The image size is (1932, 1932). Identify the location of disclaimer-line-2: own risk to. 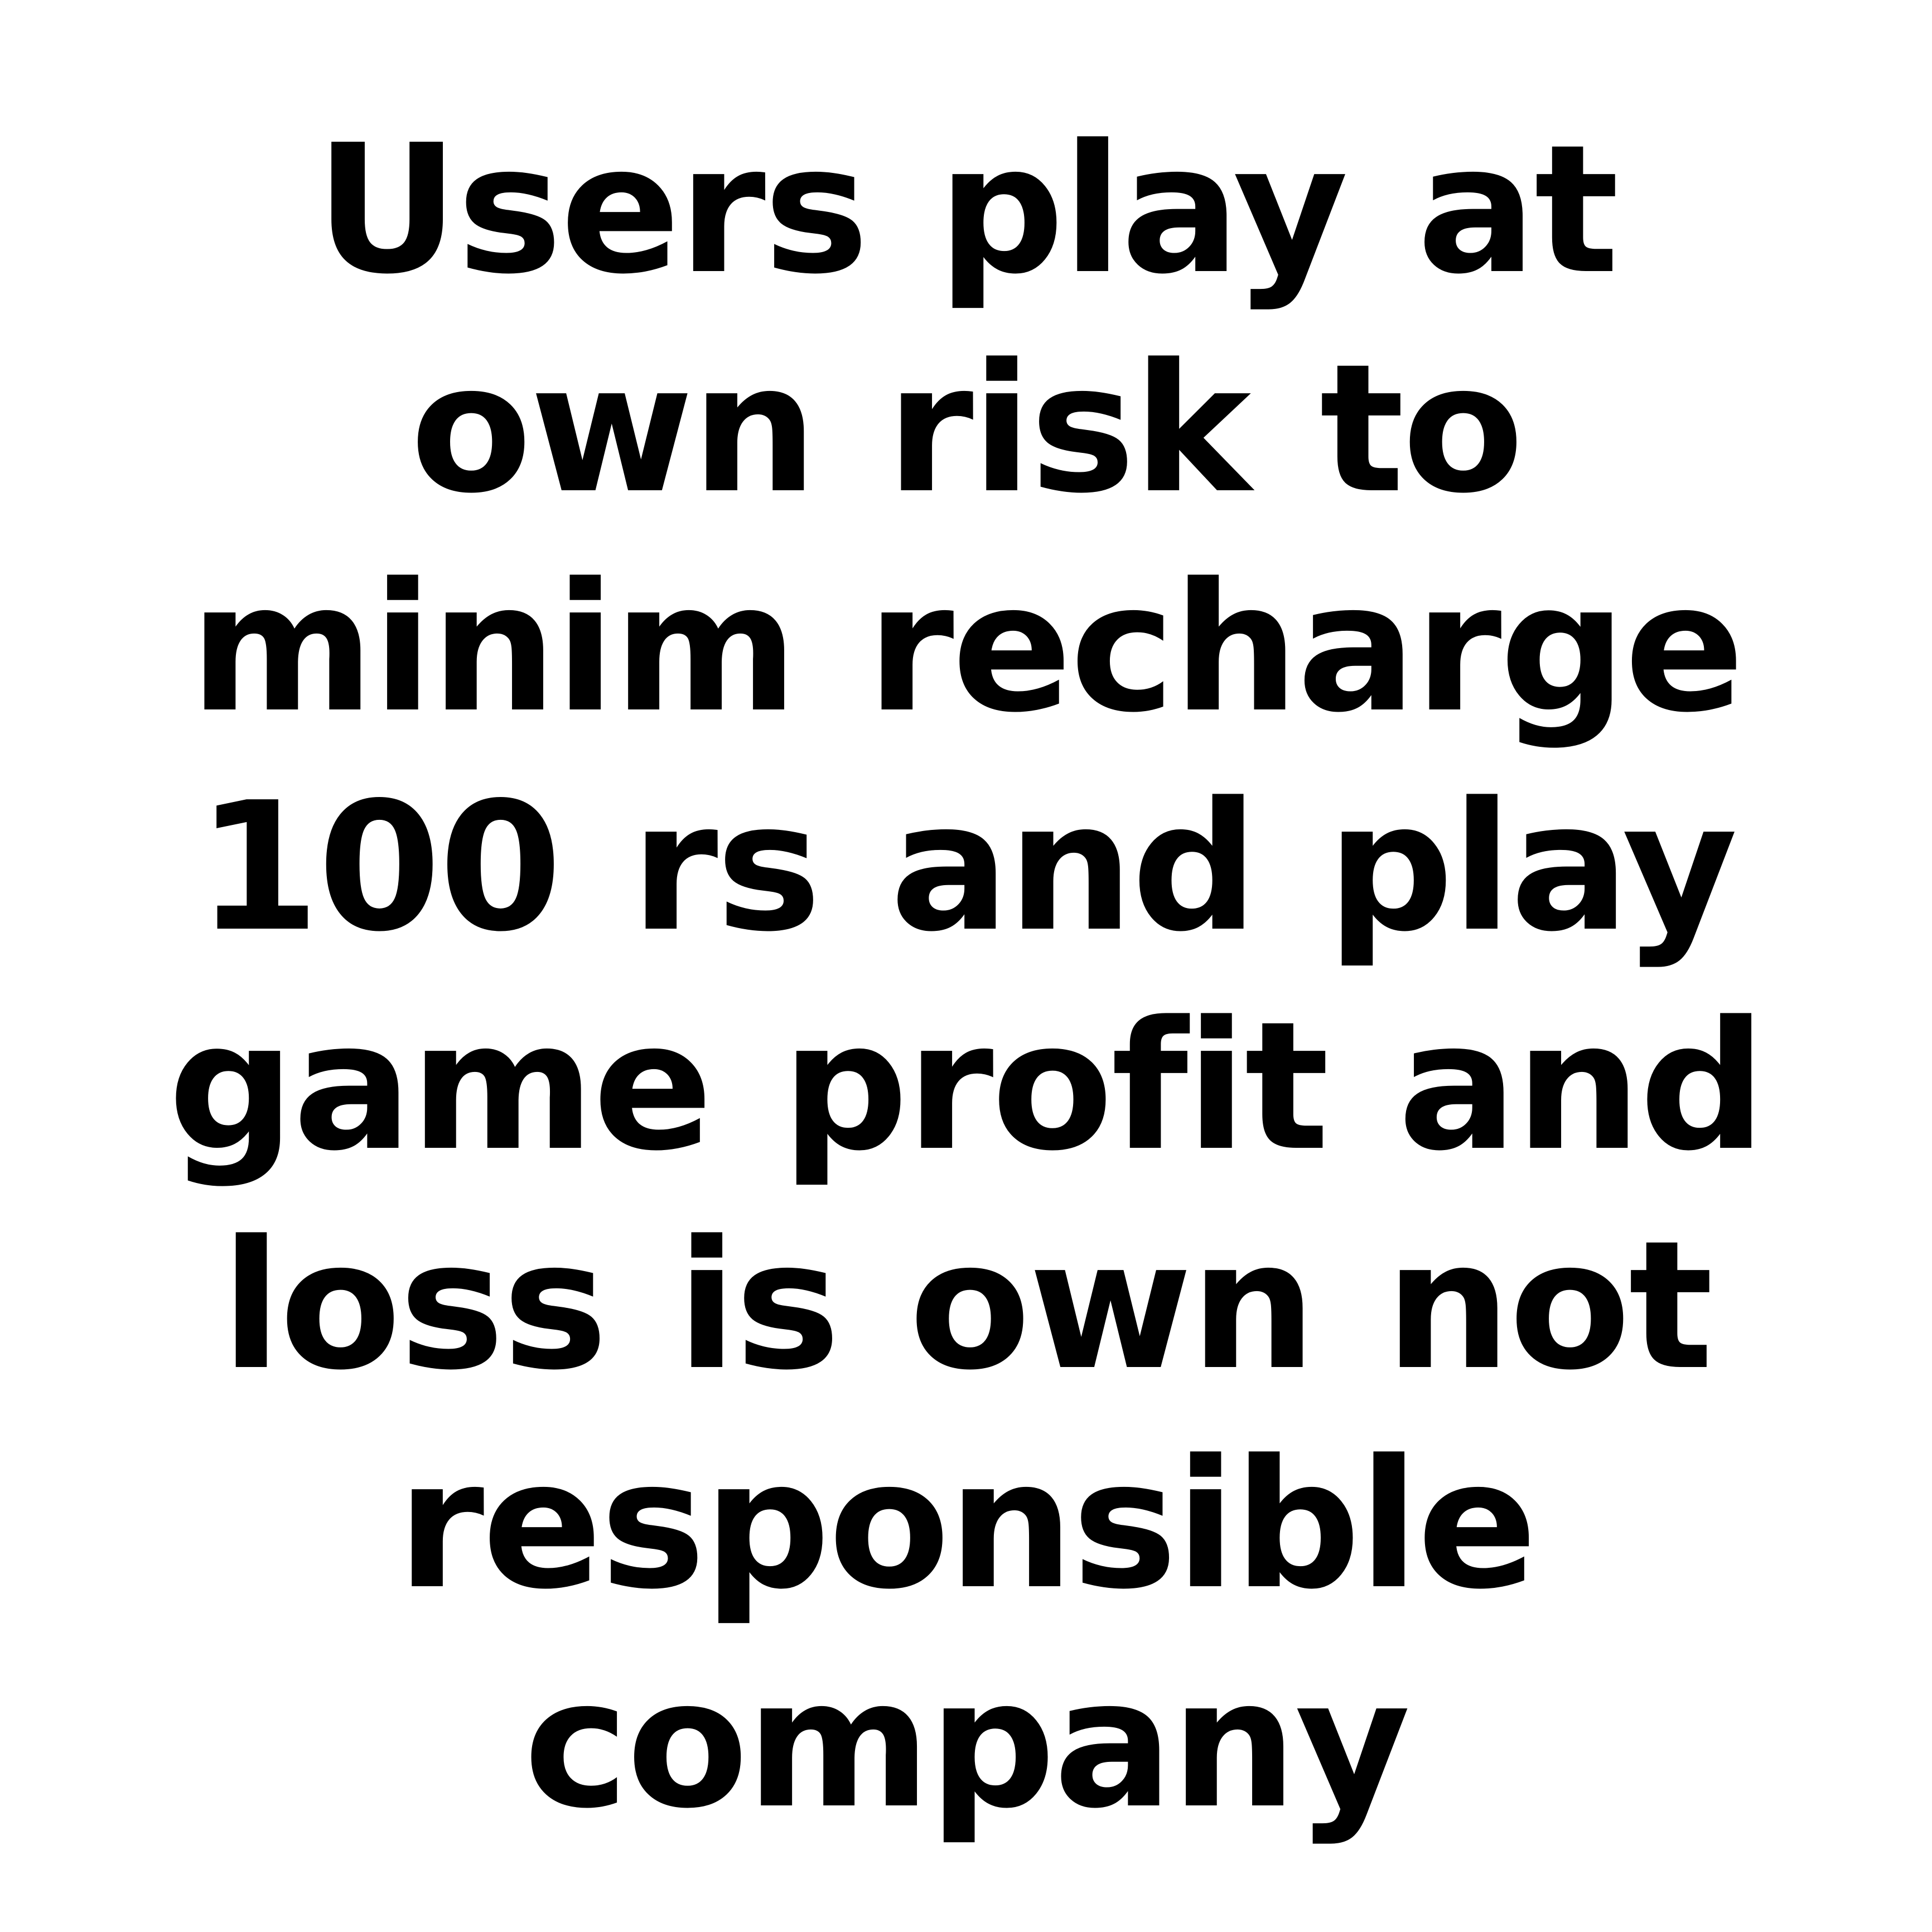
(967, 429).